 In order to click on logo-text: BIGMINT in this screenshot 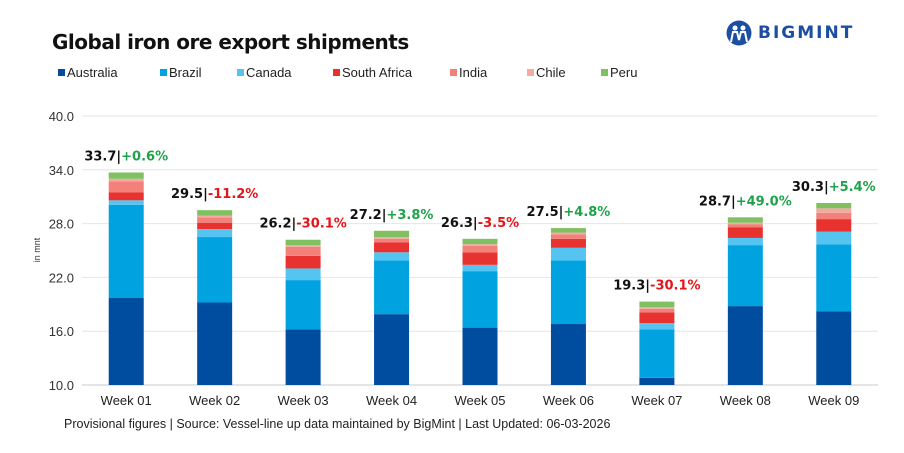, I will do `click(806, 33)`.